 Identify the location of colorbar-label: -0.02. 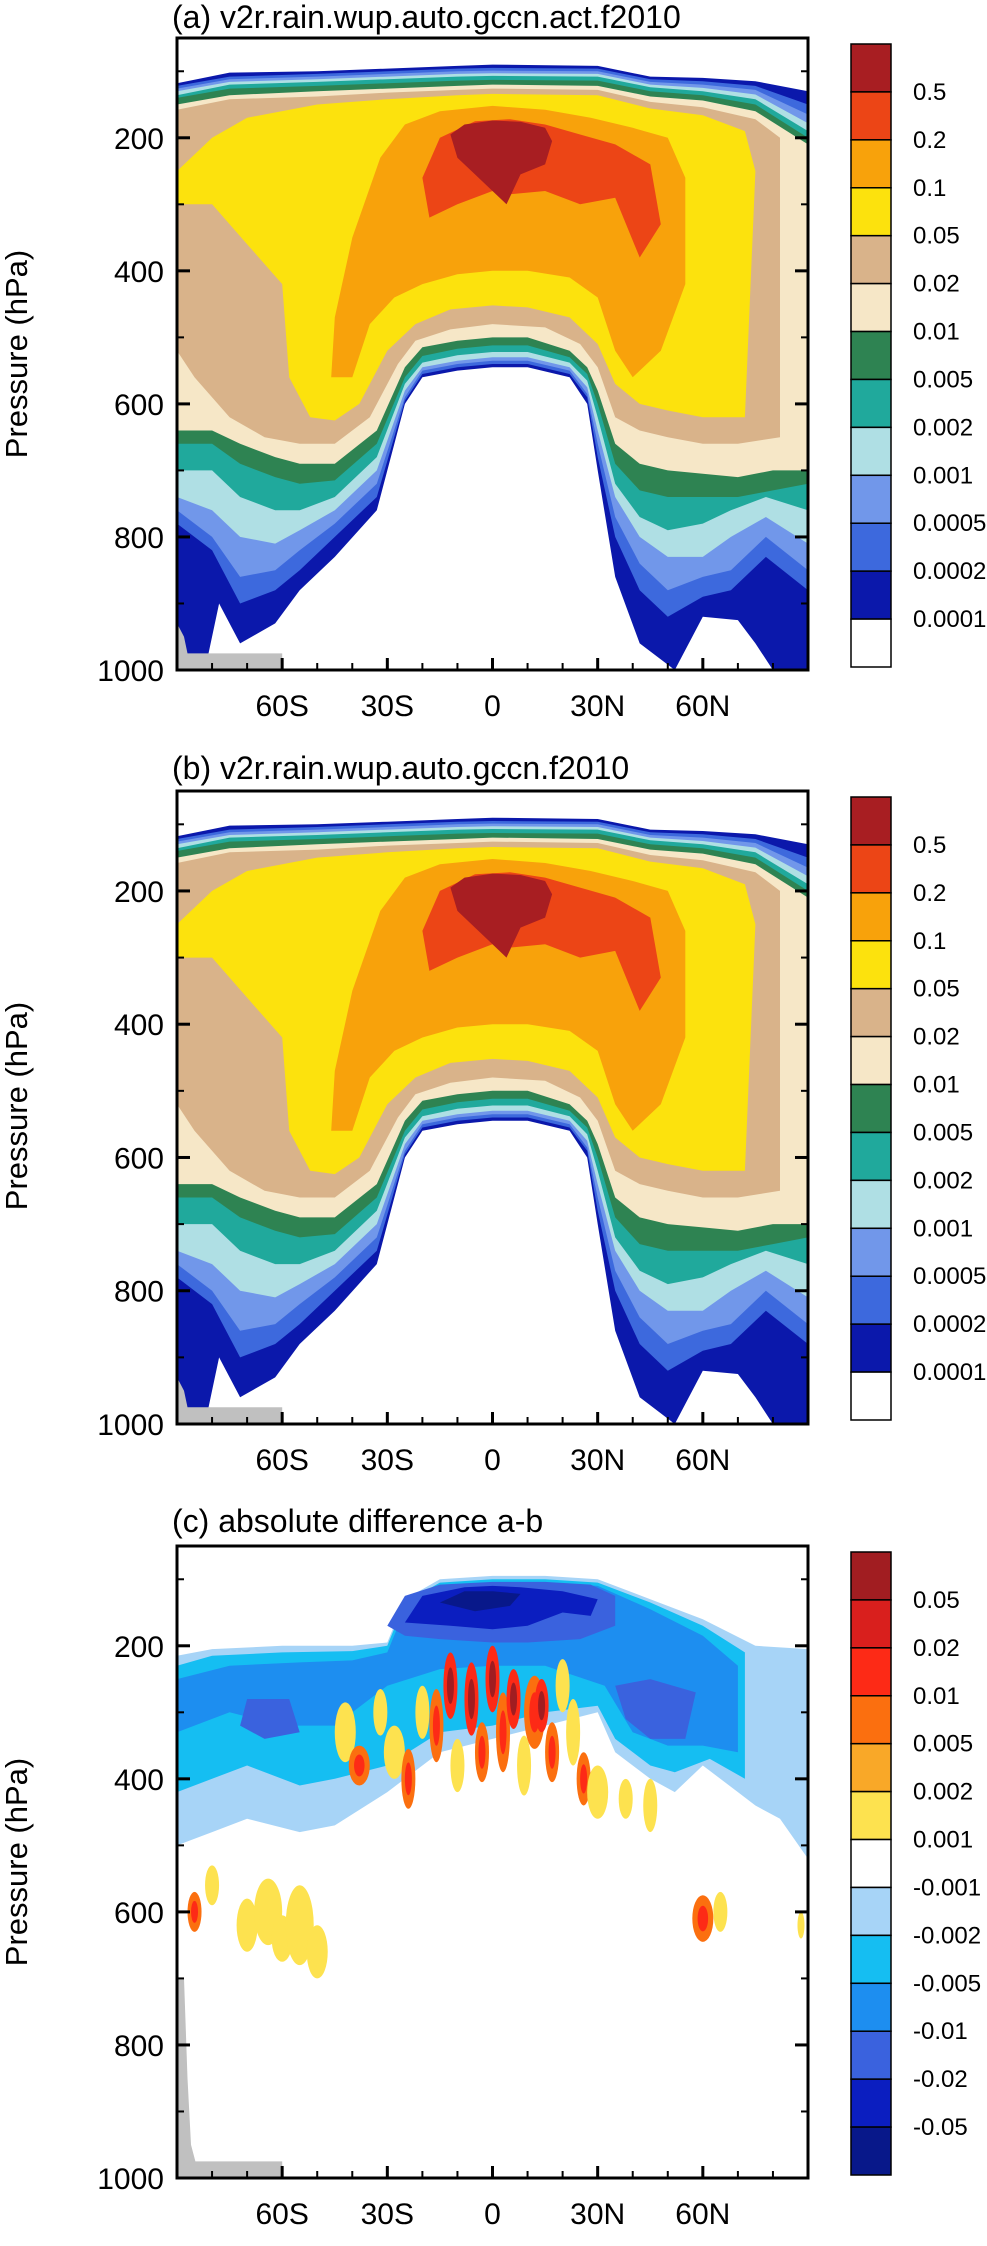
(940, 2079).